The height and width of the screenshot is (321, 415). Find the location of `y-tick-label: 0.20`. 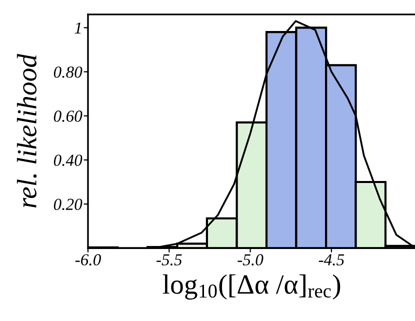

y-tick-label: 0.20 is located at coordinates (68, 204).